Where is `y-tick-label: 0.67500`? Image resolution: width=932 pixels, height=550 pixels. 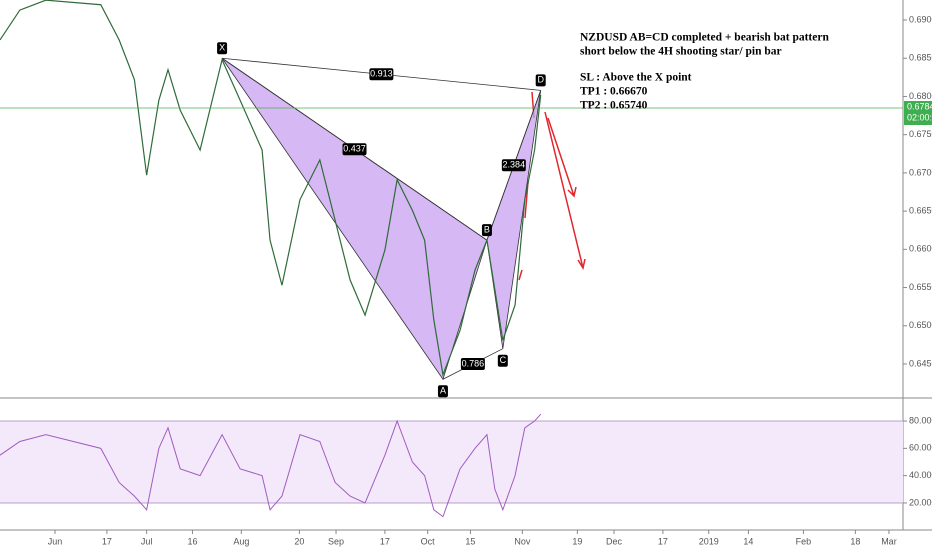
y-tick-label: 0.67500 is located at coordinates (920, 134).